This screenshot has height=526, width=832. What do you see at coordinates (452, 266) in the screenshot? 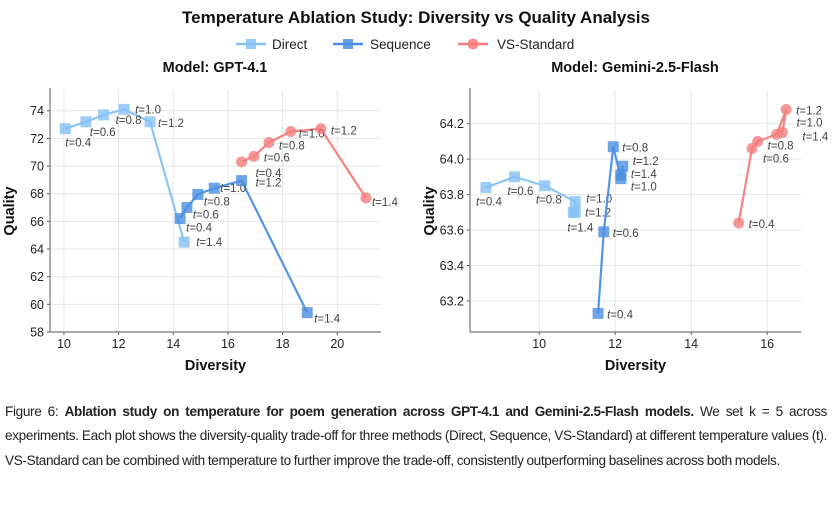
I see `y-tick-label: 63.4` at bounding box center [452, 266].